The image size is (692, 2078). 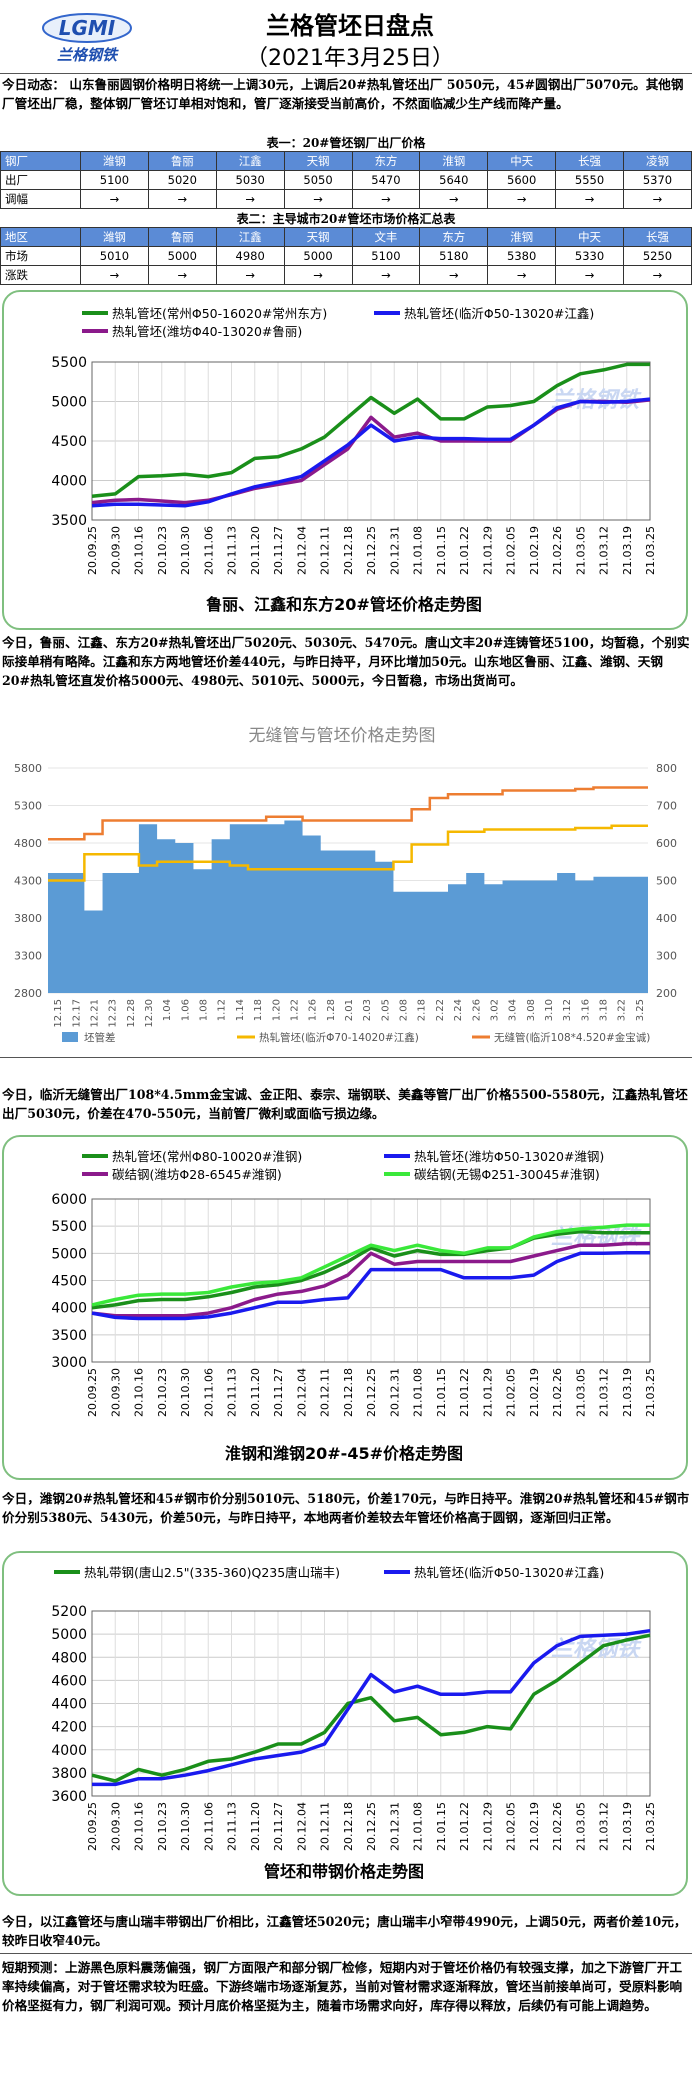 I want to click on table-cell: 5010, so click(x=114, y=256).